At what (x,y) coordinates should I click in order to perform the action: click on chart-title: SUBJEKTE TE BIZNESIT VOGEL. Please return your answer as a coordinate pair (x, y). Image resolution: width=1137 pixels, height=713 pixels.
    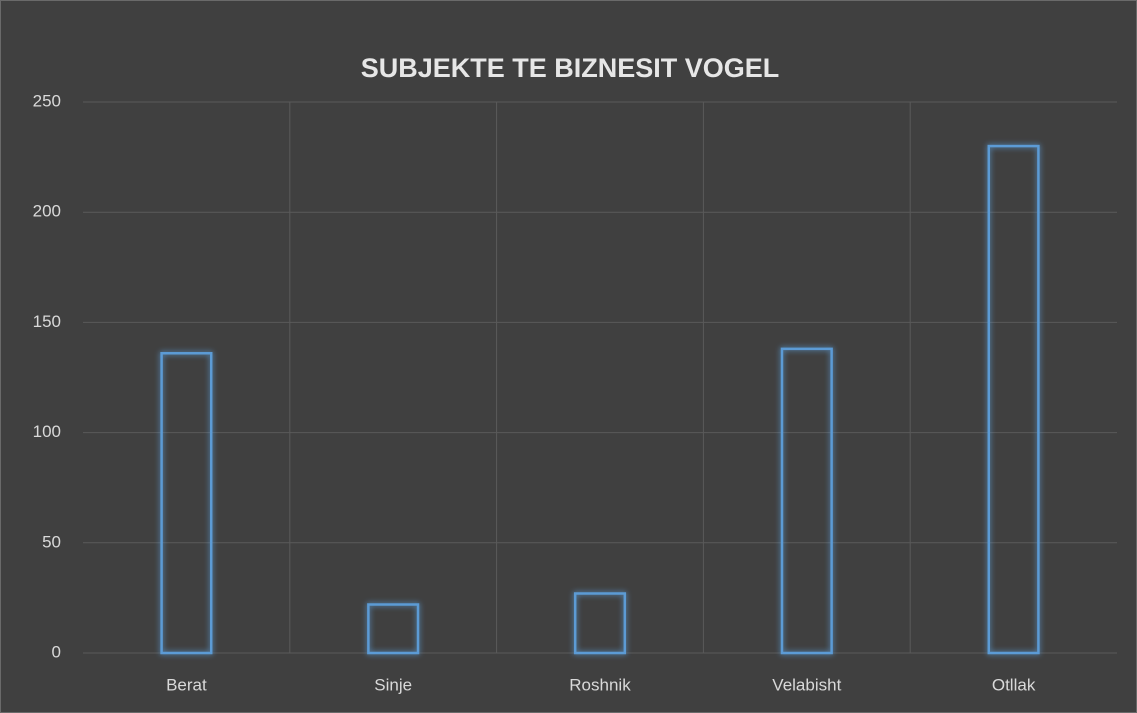
    Looking at the image, I should click on (570, 68).